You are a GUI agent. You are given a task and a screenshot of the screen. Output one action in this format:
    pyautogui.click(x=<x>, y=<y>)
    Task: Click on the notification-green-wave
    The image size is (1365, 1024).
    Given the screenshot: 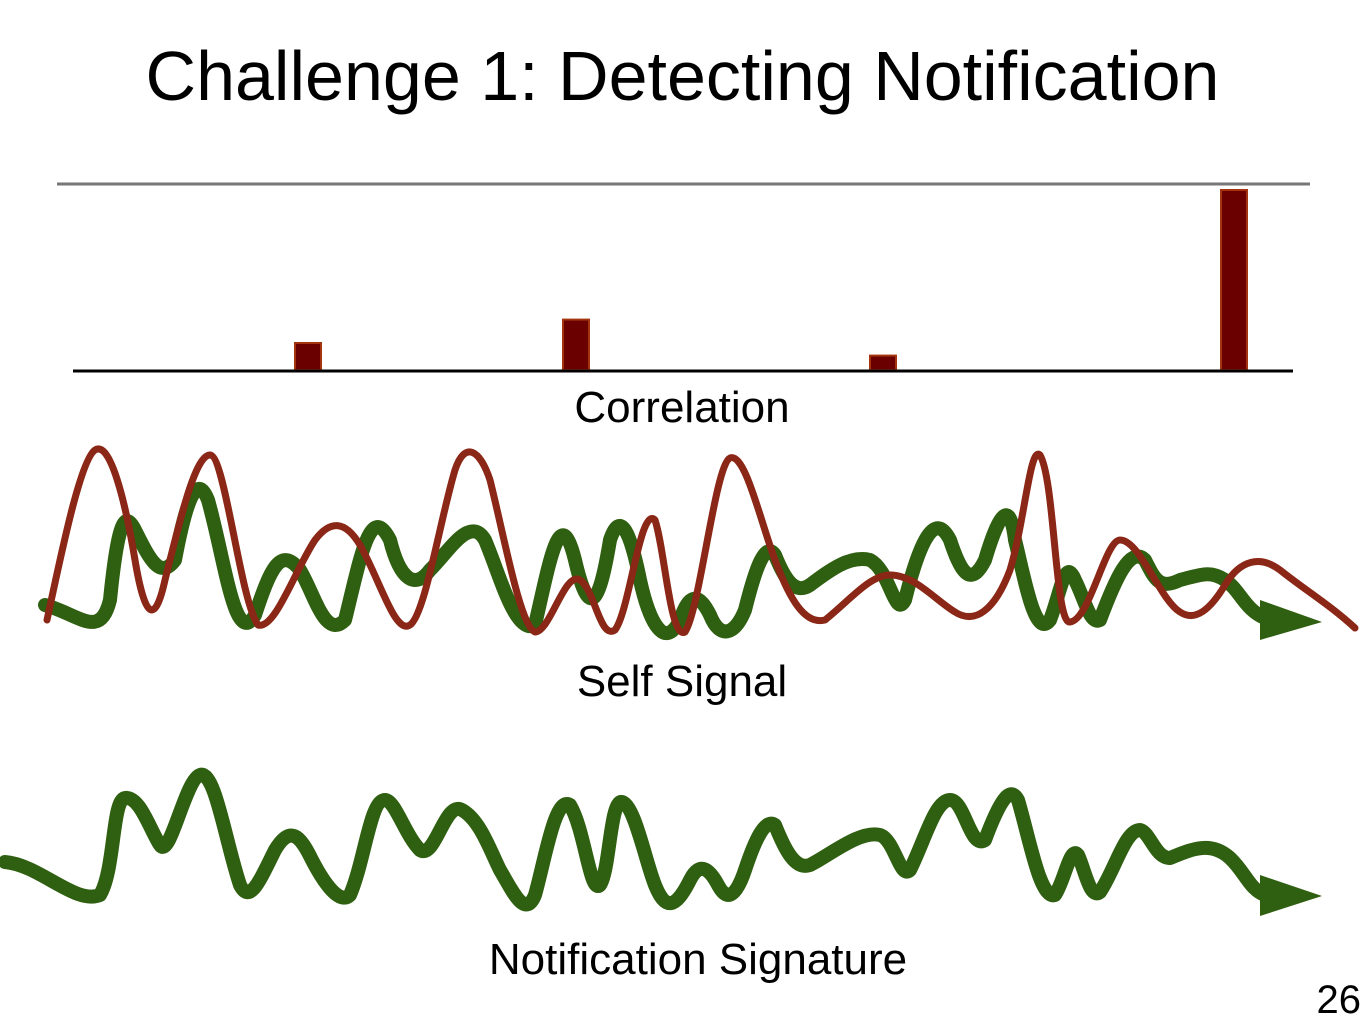 What is the action you would take?
    pyautogui.click(x=636, y=840)
    